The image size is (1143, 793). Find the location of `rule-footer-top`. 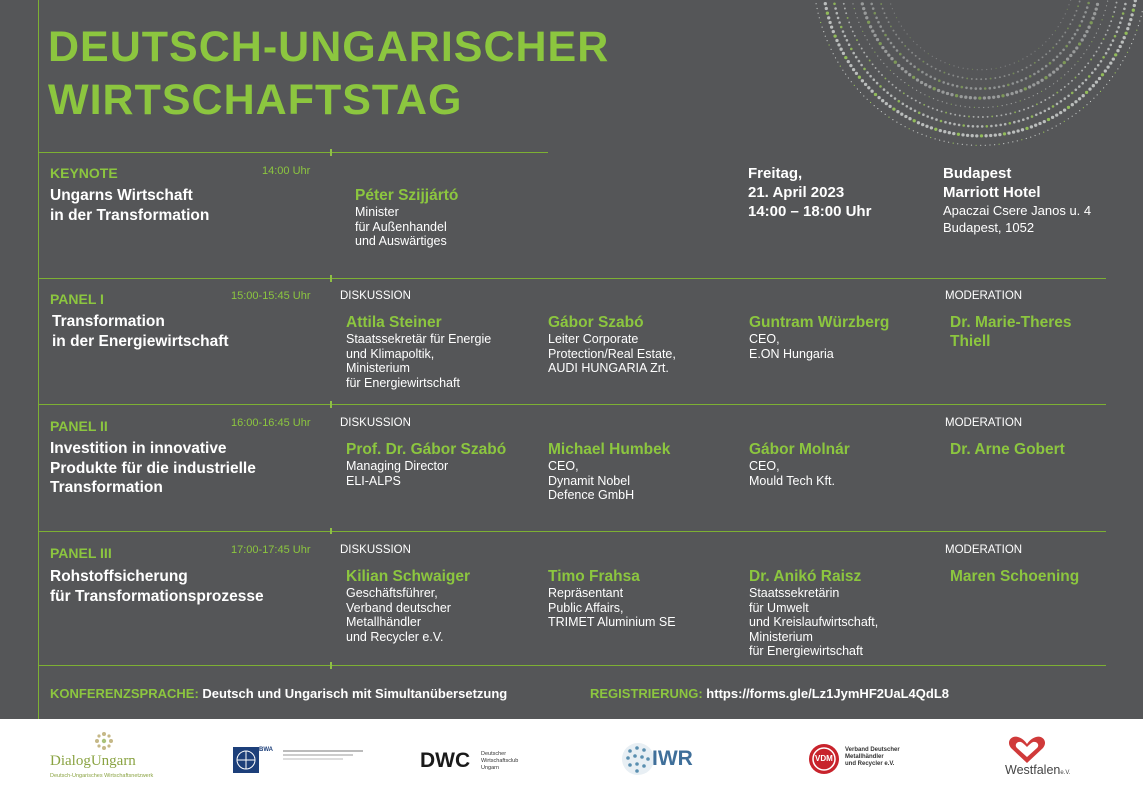

rule-footer-top is located at coordinates (572, 665).